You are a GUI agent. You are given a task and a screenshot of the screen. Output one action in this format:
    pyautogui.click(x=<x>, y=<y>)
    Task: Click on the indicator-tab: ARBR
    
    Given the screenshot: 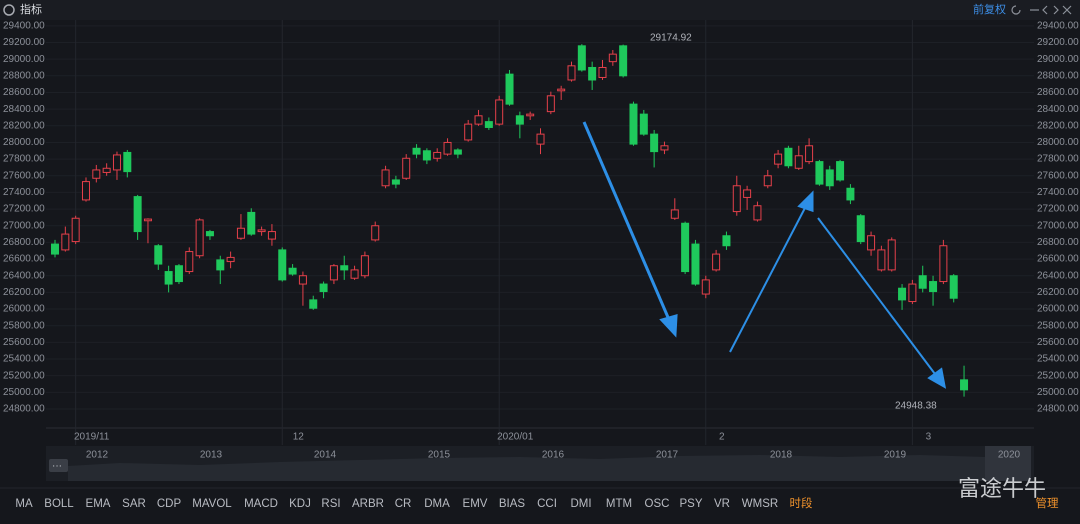 What is the action you would take?
    pyautogui.click(x=368, y=504)
    